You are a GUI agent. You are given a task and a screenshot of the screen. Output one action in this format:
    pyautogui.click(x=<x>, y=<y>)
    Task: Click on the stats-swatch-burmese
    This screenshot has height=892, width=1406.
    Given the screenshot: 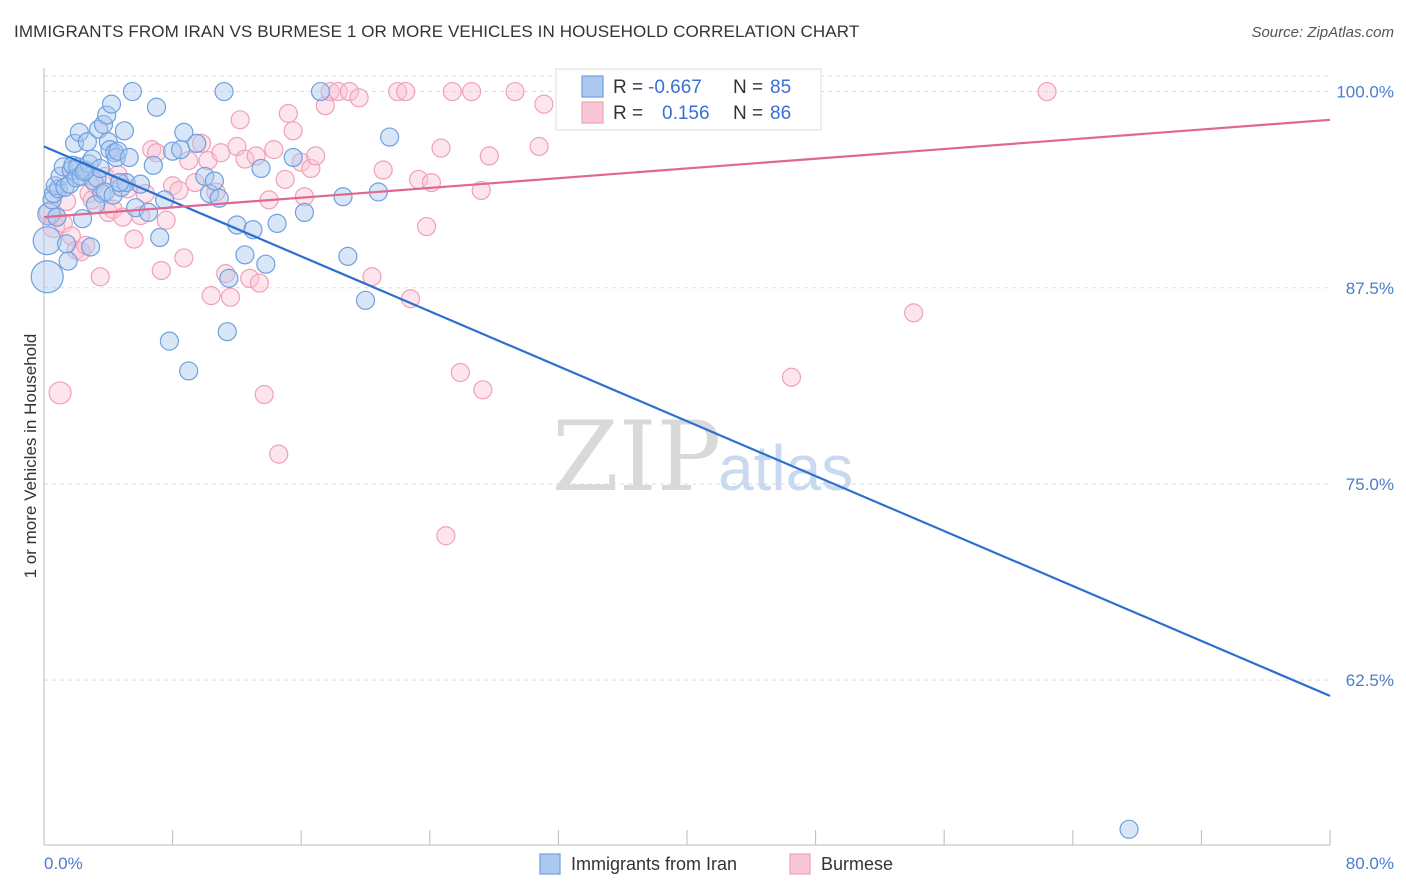 What is the action you would take?
    pyautogui.click(x=592, y=112)
    